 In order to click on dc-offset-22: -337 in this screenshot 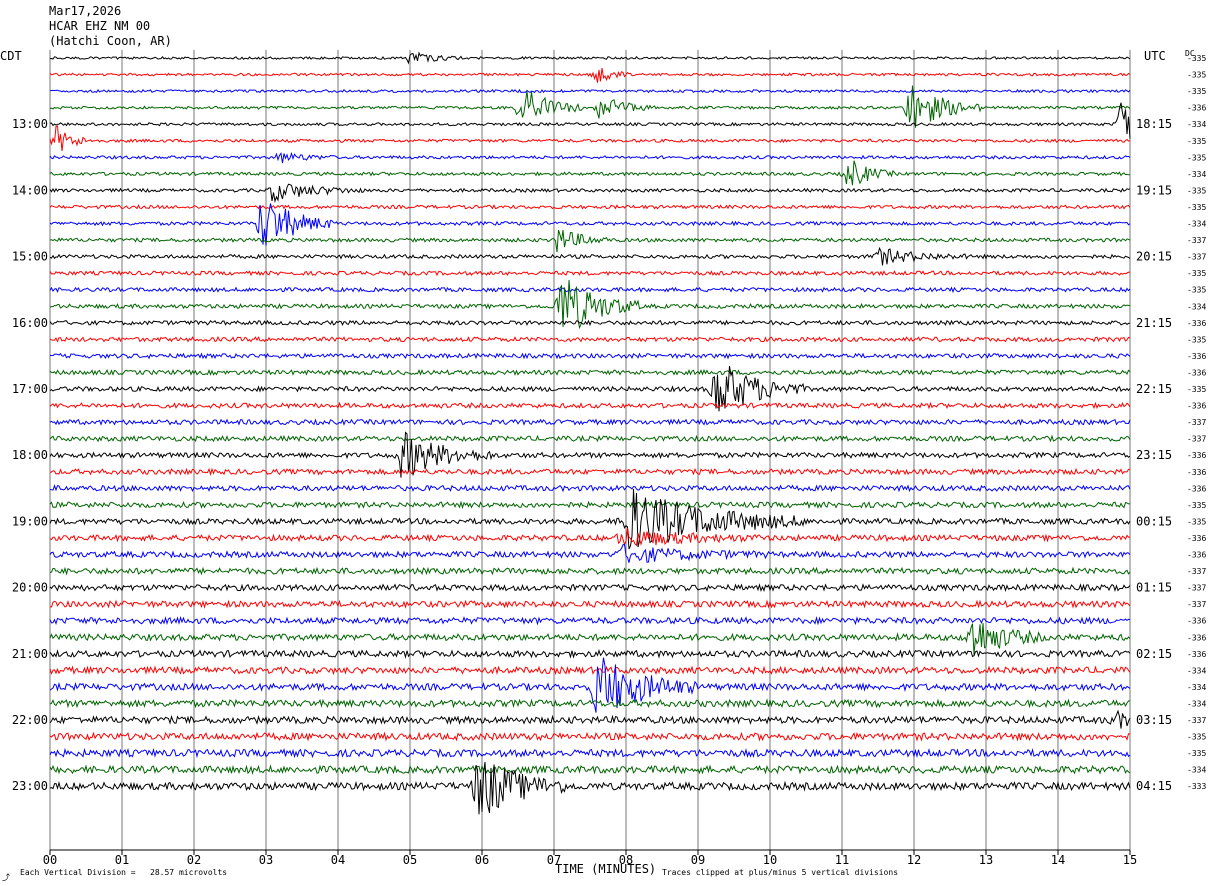, I will do `click(1196, 422)`.